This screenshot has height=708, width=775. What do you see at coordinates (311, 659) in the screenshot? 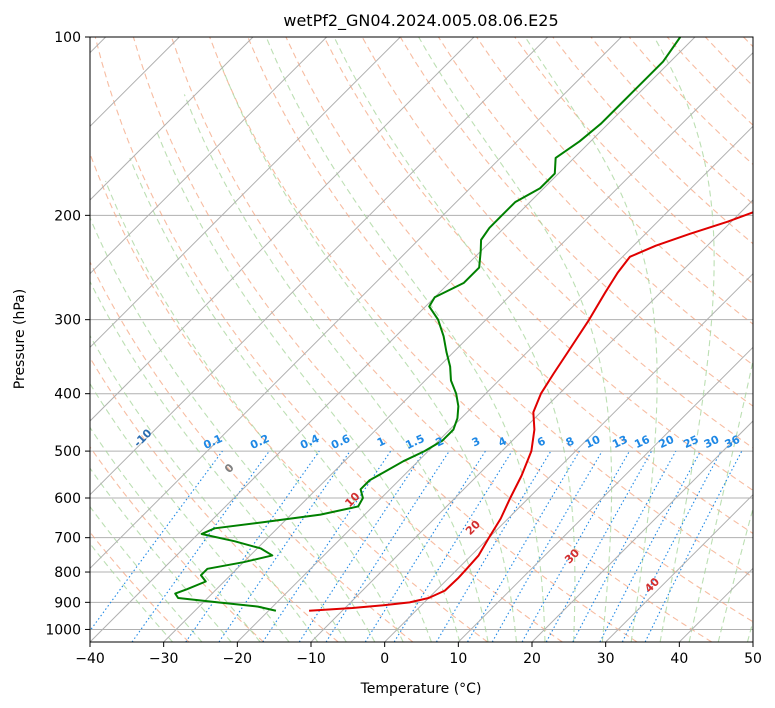
I see `x-tick-label: −10` at bounding box center [311, 659].